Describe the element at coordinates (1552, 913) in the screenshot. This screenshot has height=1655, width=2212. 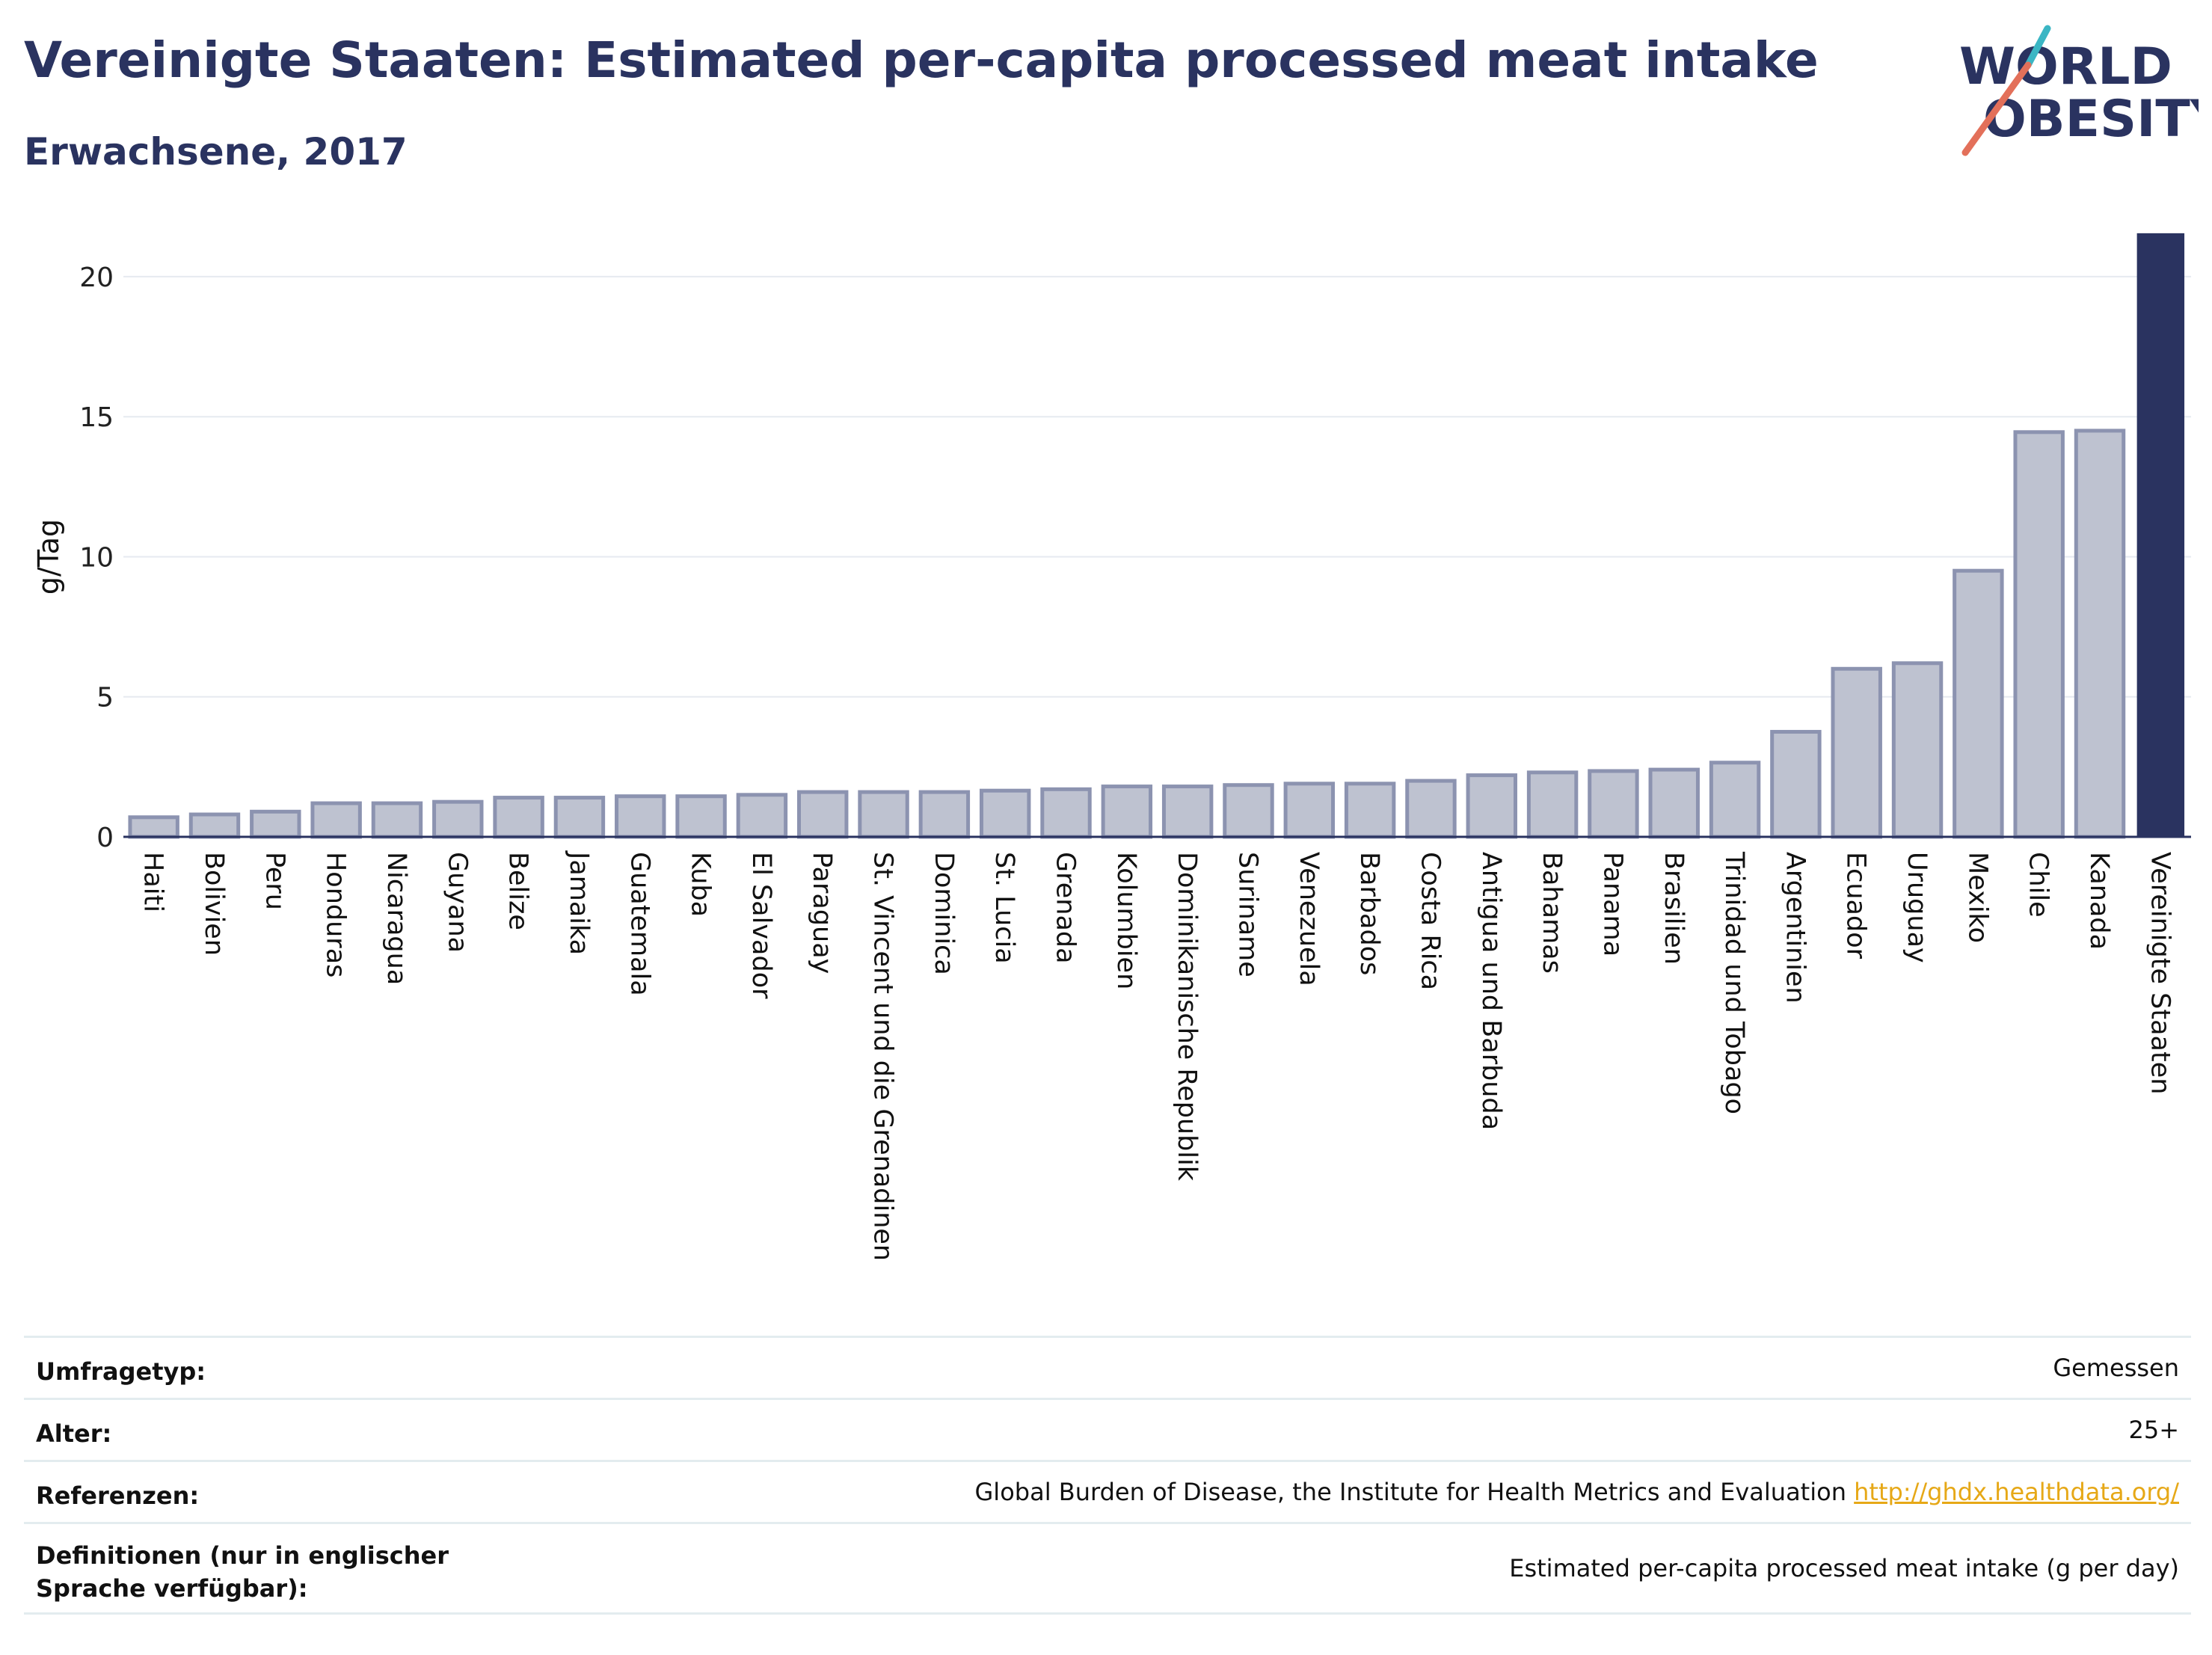
I see `x-tick-label: Bahamas` at that location.